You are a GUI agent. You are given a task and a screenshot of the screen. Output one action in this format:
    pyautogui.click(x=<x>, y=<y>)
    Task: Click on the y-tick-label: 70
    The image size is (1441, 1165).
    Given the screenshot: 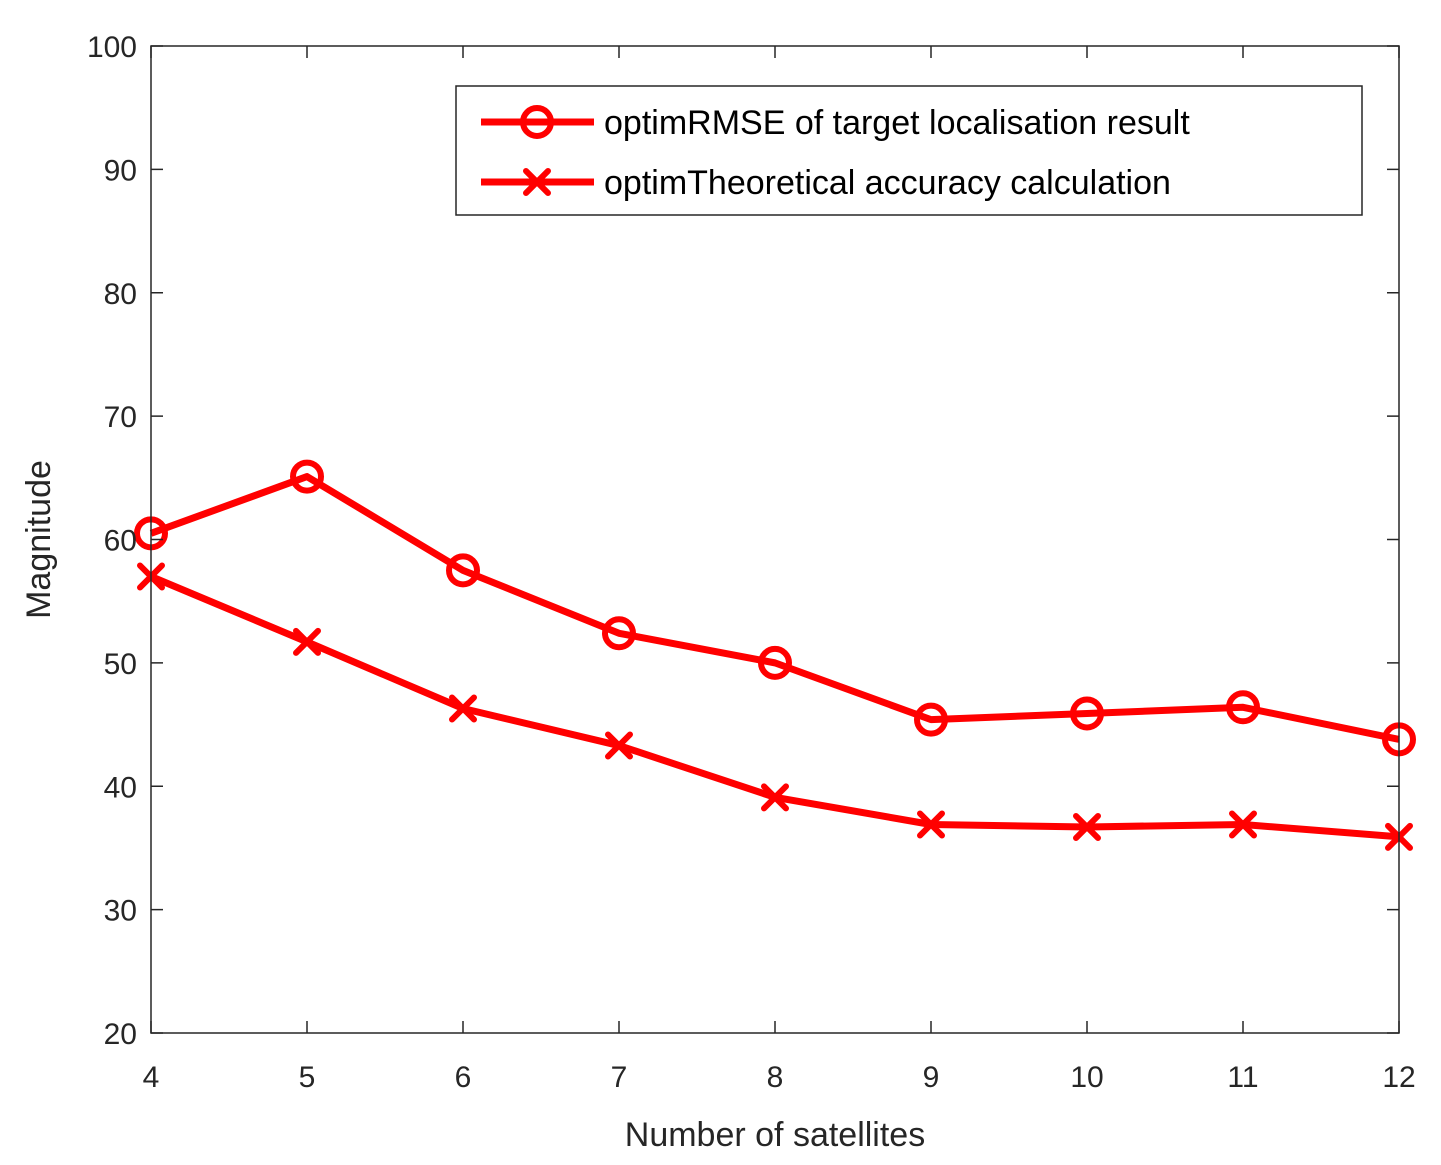 What is the action you would take?
    pyautogui.click(x=120, y=417)
    